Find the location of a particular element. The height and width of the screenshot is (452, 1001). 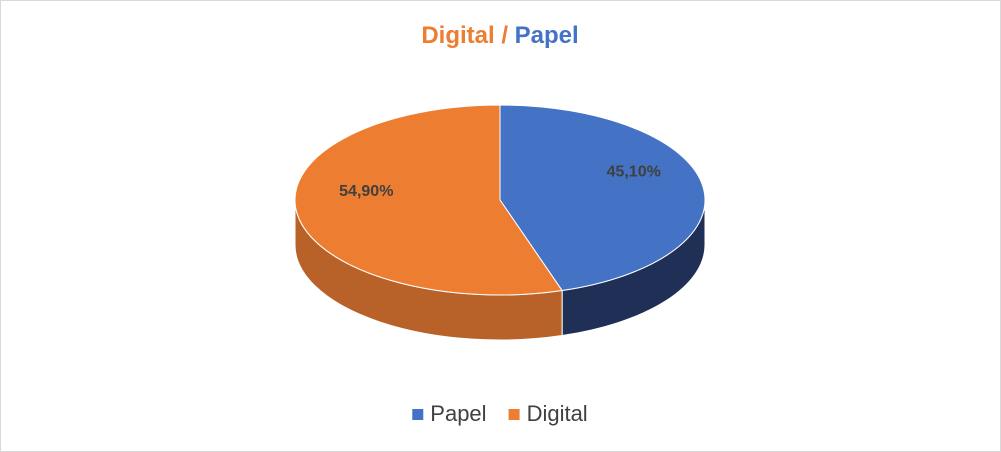

legend: Papel Digital is located at coordinates (500, 413).